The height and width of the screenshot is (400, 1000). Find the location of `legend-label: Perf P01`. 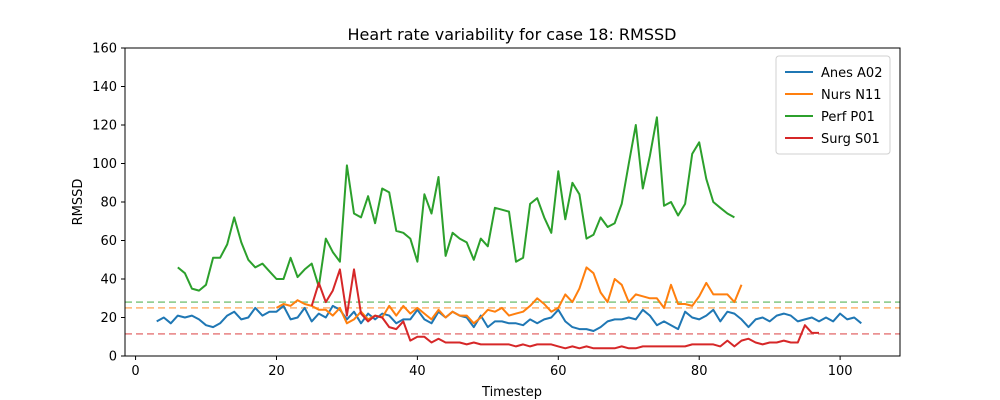

legend-label: Perf P01 is located at coordinates (848, 117).